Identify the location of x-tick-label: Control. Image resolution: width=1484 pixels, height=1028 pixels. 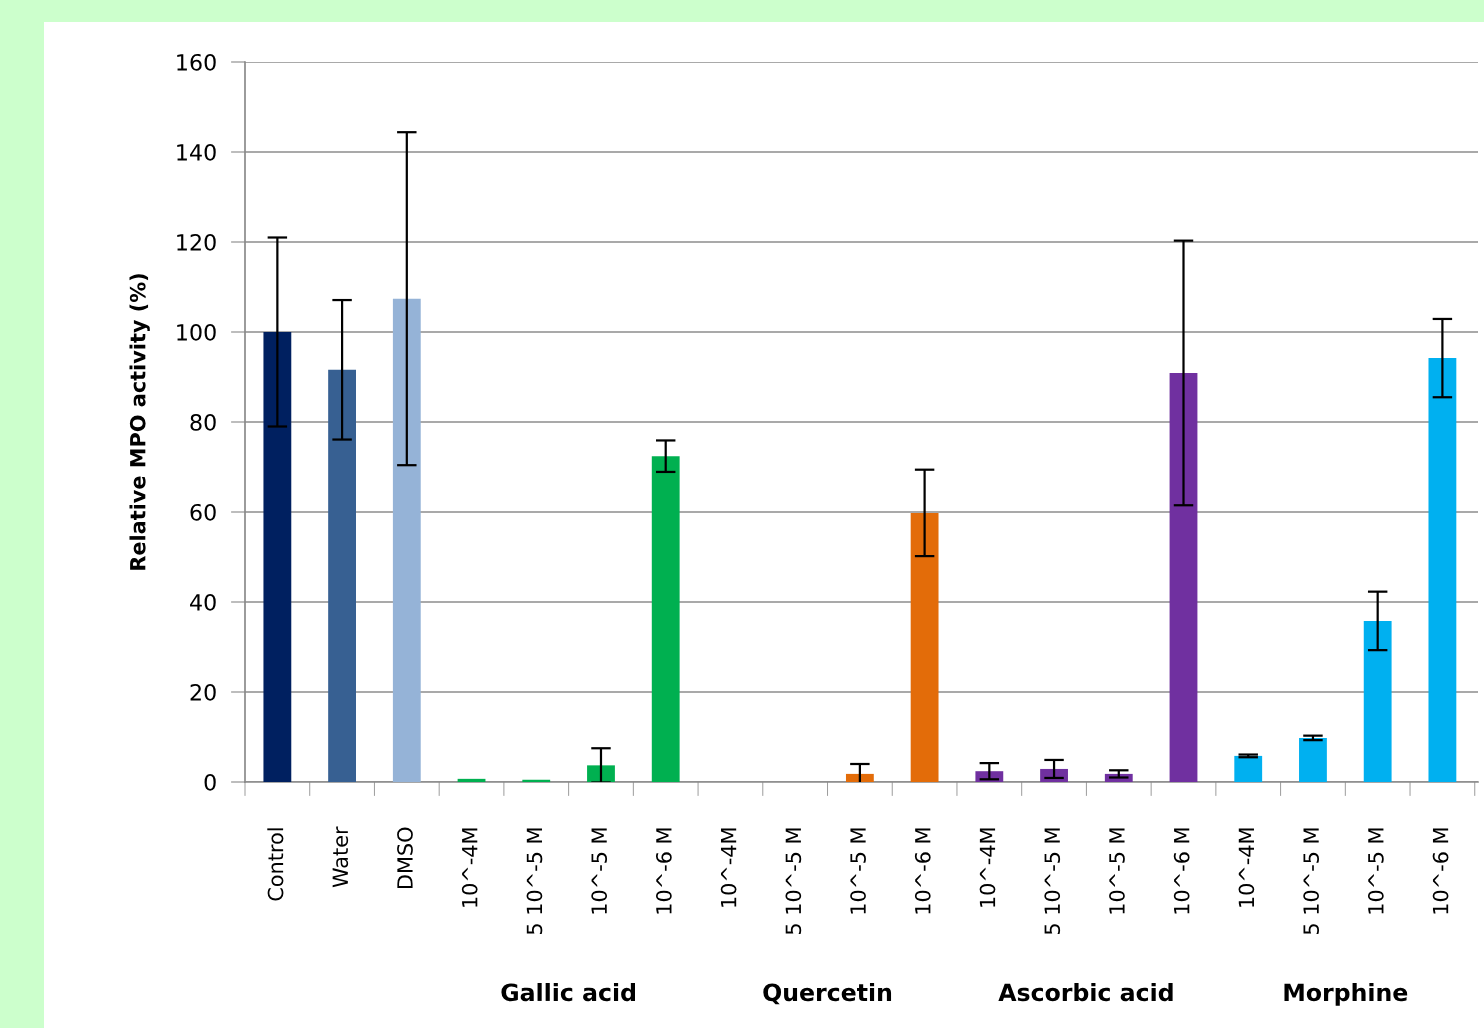
(275, 864).